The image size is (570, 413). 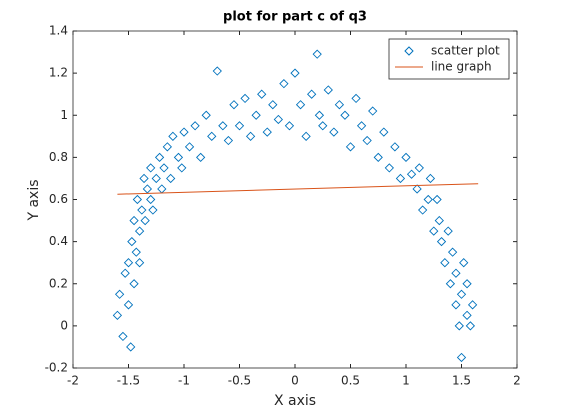 I want to click on legend-box, so click(x=449, y=59).